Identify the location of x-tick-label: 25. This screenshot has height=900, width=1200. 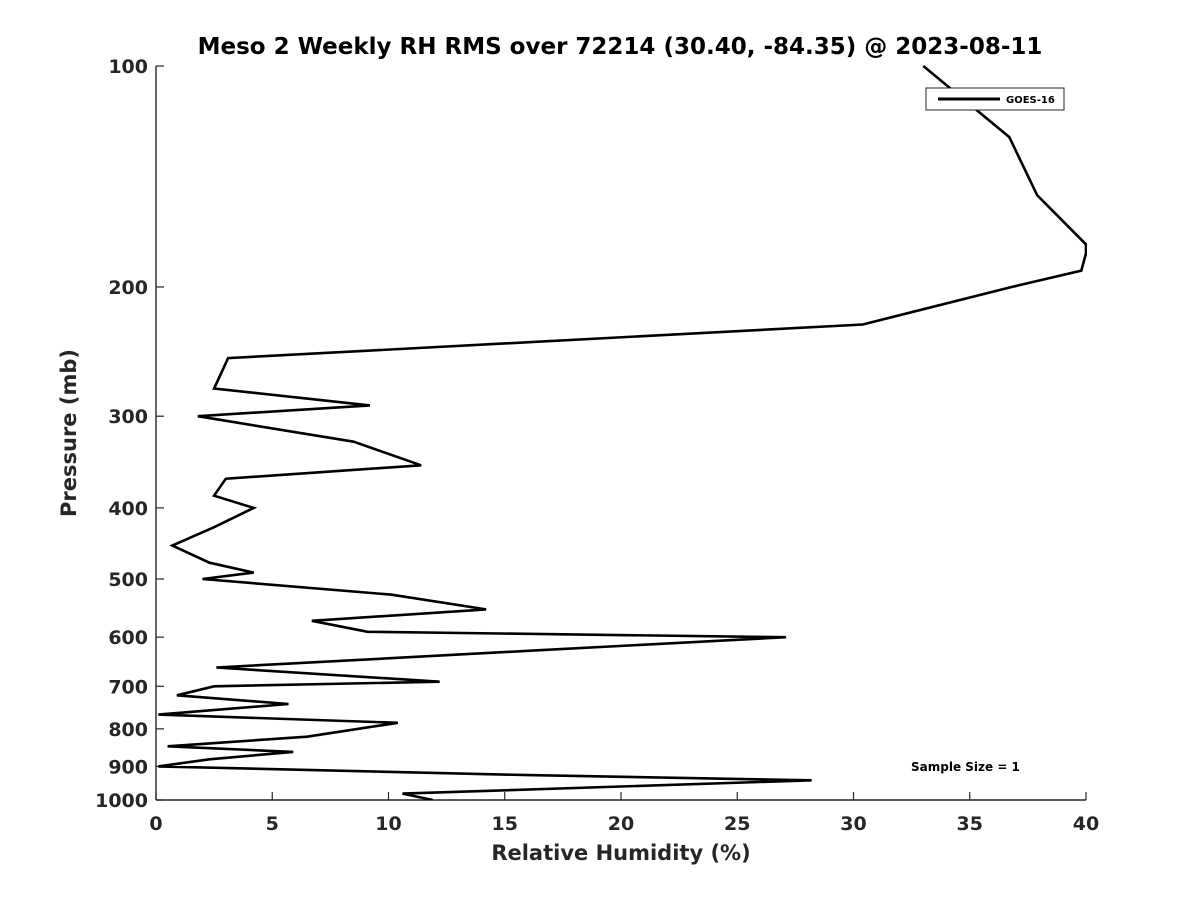
(737, 824).